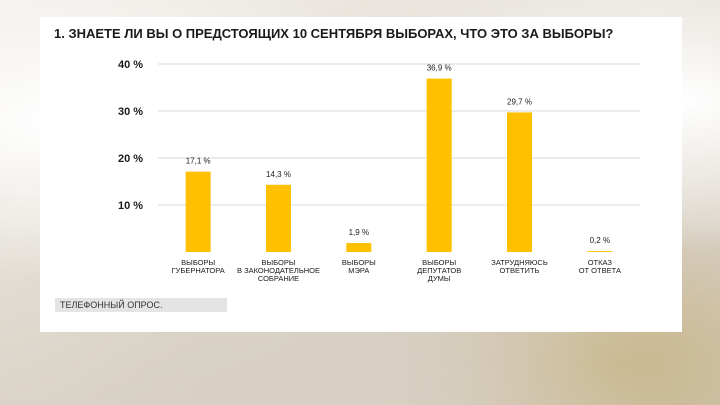 This screenshot has width=720, height=405. I want to click on category-label: ОТКАЗ, so click(600, 262).